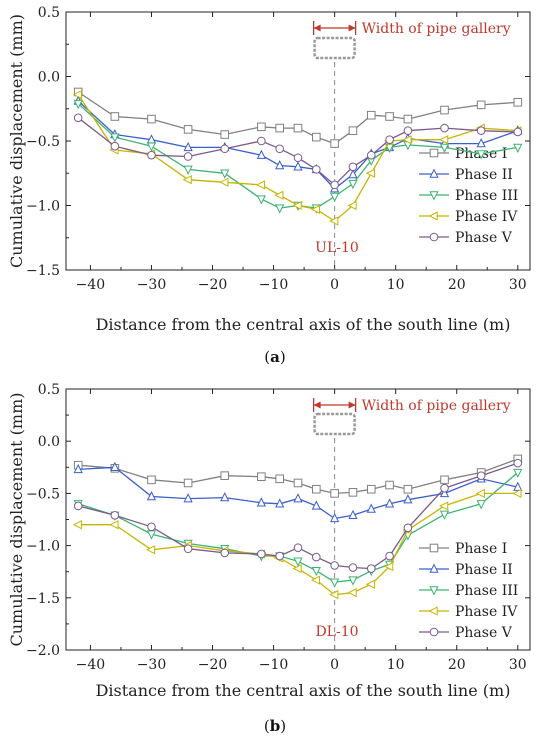 The width and height of the screenshot is (550, 747). What do you see at coordinates (337, 248) in the screenshot?
I see `section-tag-label: UL-10` at bounding box center [337, 248].